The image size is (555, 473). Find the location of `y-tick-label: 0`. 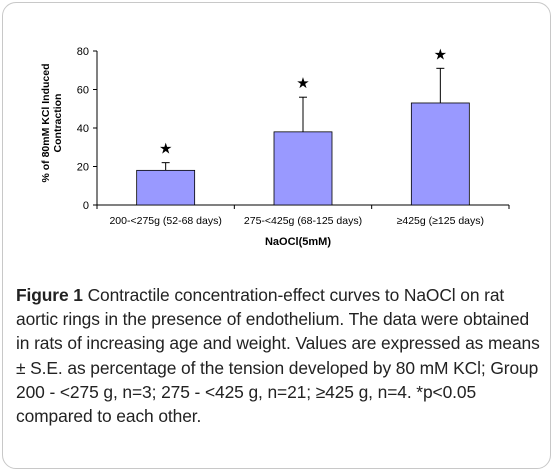

y-tick-label: 0 is located at coordinates (86, 206).